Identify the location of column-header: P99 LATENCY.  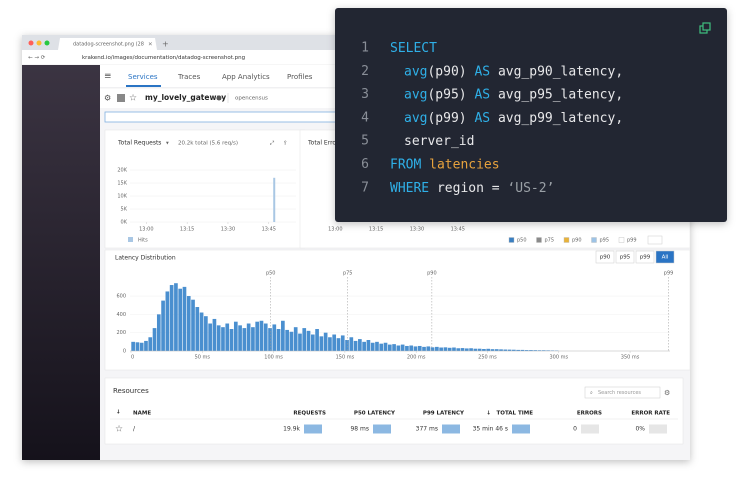
(444, 414).